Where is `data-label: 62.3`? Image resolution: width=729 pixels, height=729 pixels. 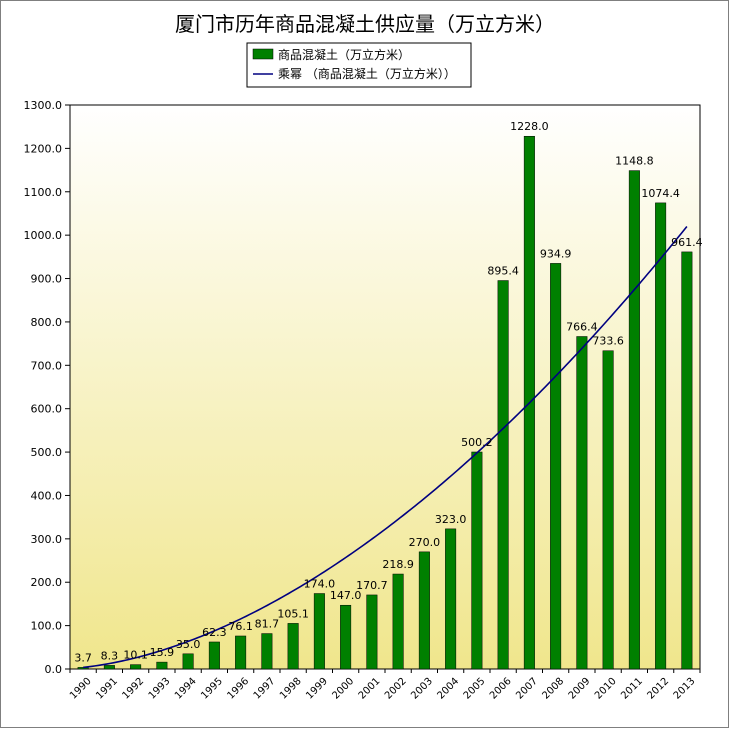 data-label: 62.3 is located at coordinates (214, 632).